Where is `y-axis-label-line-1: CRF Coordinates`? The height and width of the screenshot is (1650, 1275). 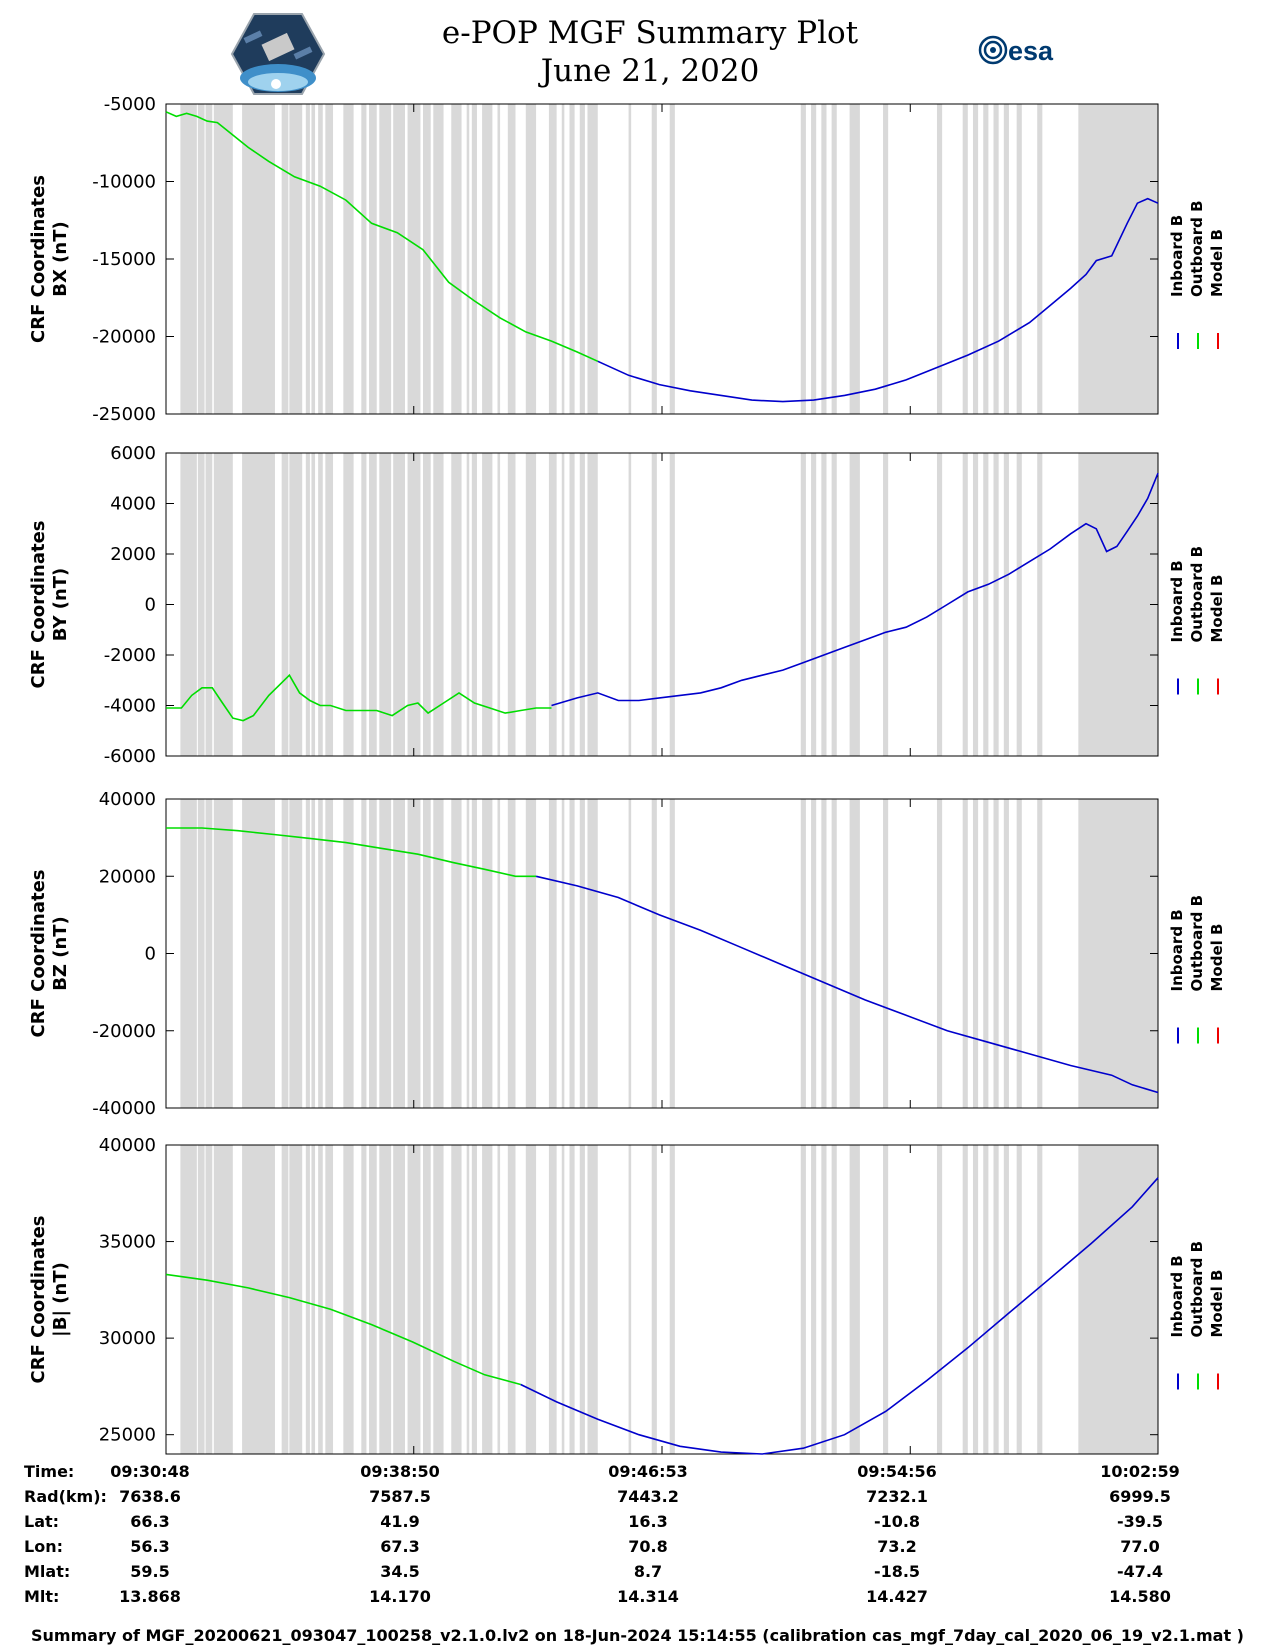
y-axis-label-line-1: CRF Coordinates is located at coordinates (38, 259).